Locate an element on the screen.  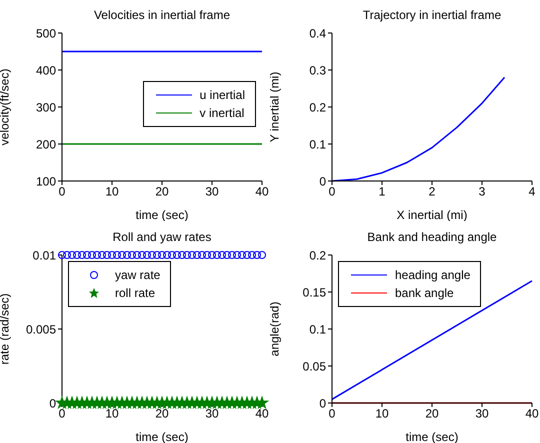
legend-label: yaw rate is located at coordinates (137, 275).